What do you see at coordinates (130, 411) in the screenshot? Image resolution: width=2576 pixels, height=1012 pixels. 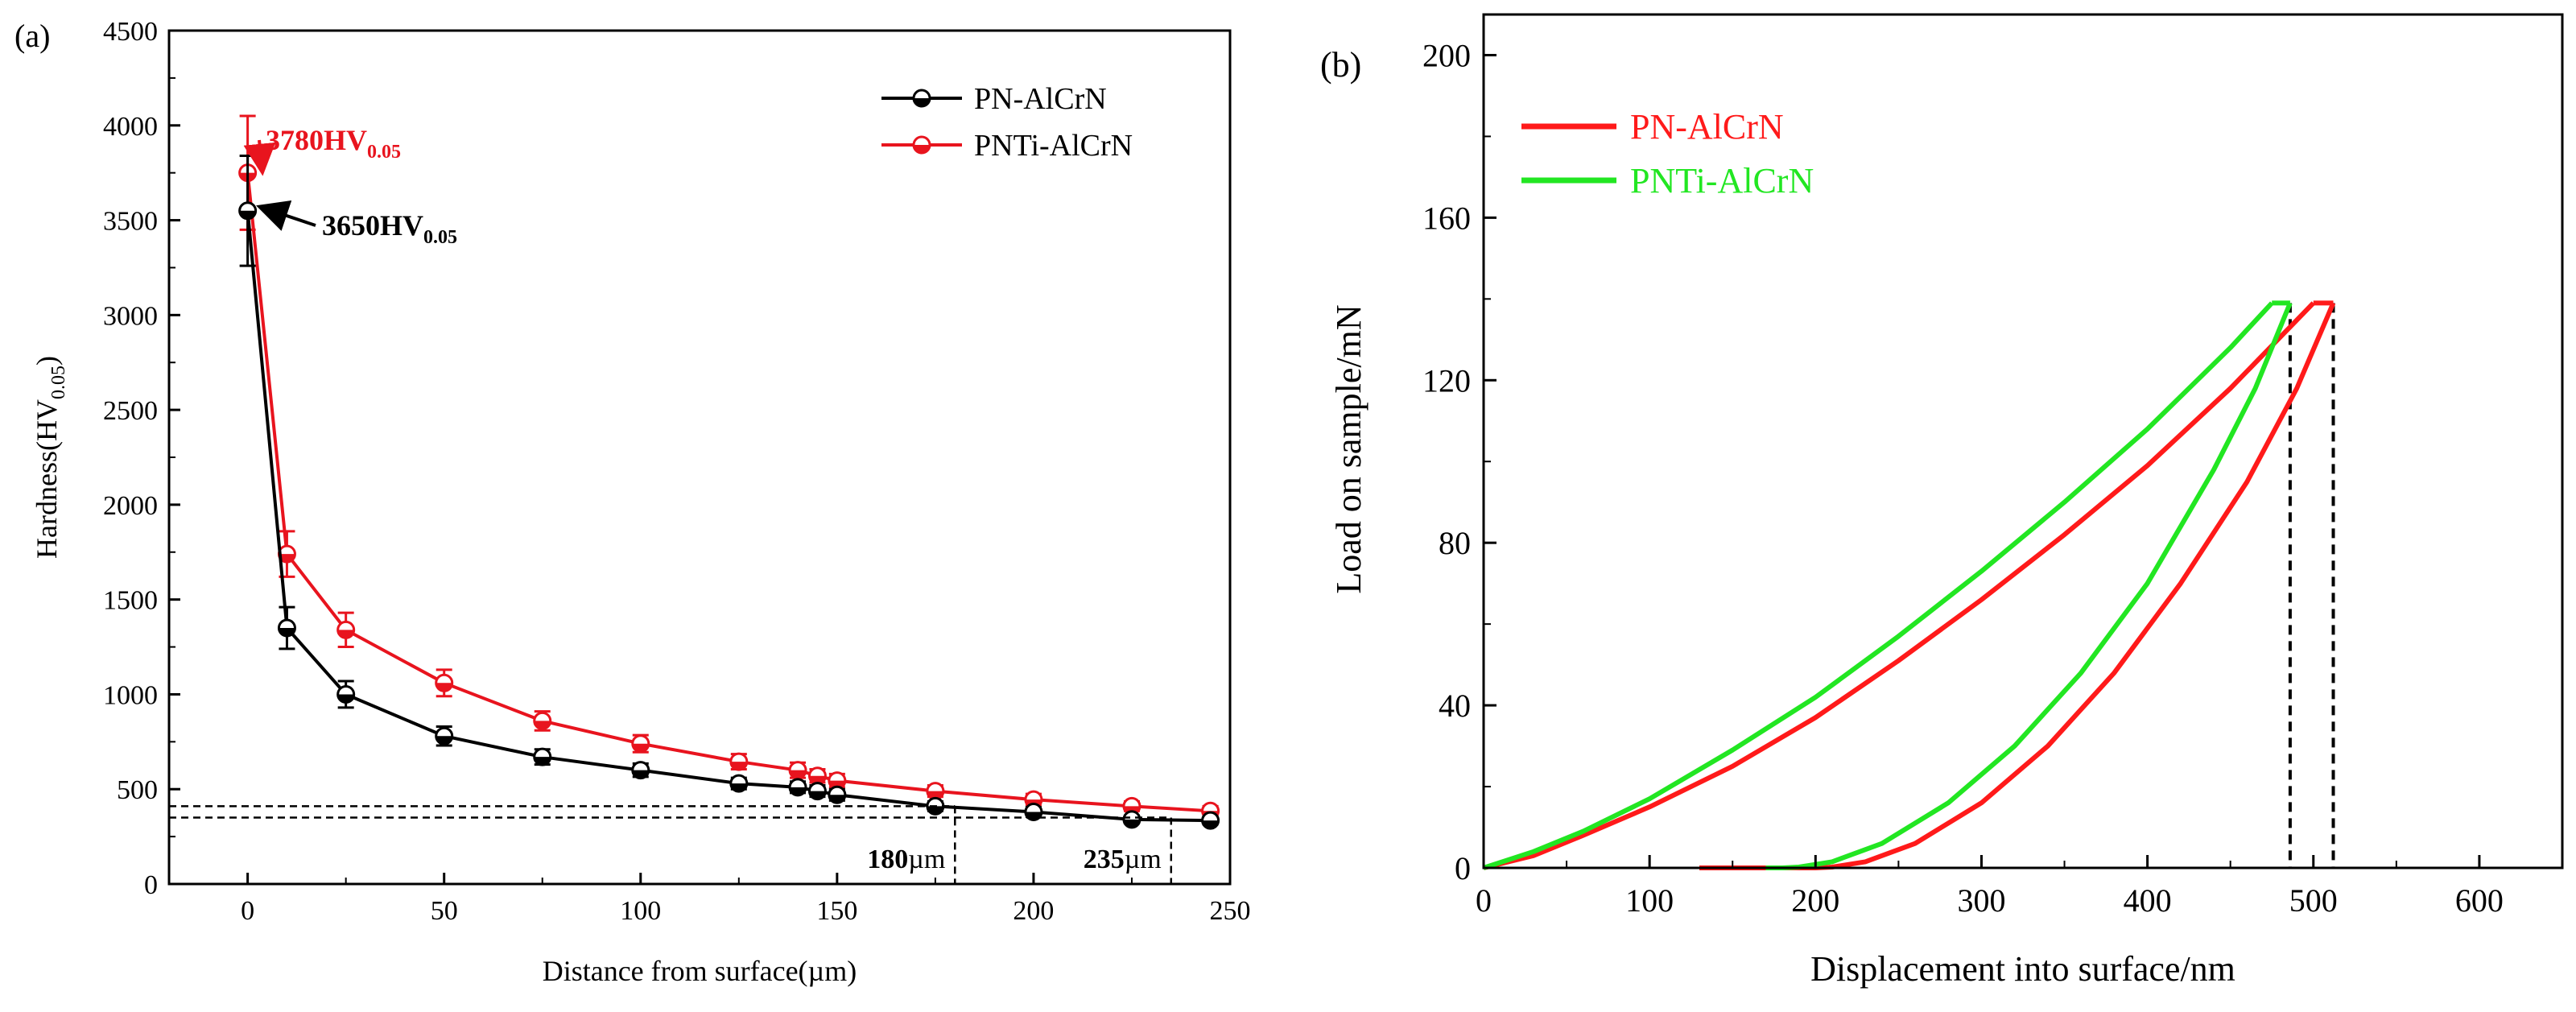 I see `panel-a-y-tick-label: 2500` at bounding box center [130, 411].